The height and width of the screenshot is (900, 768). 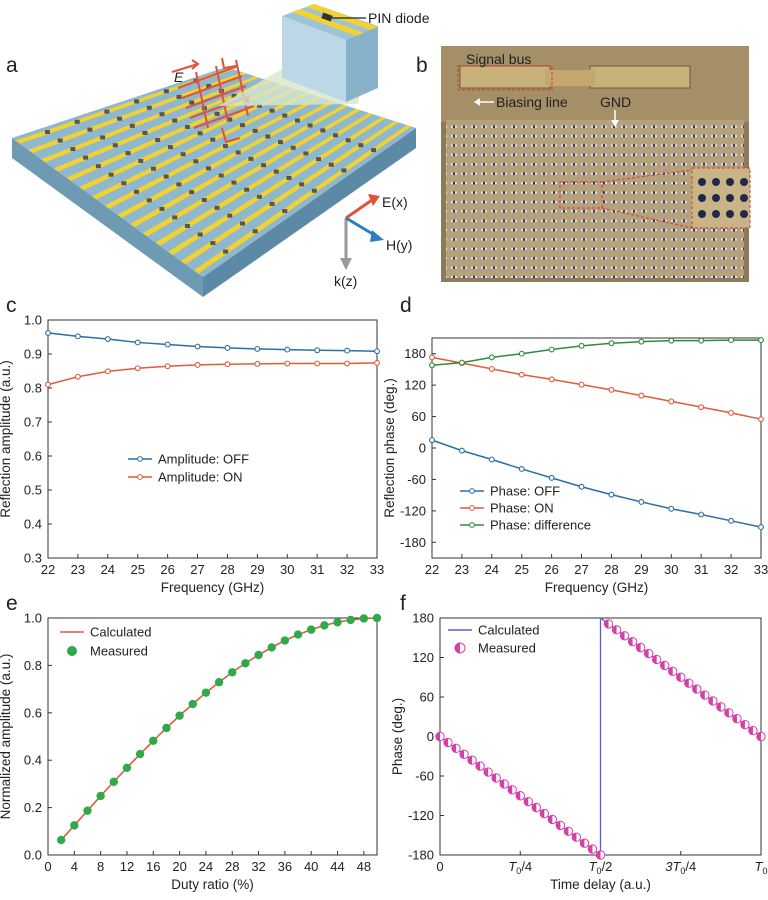 I want to click on y-tick-label: 1.0, so click(x=33, y=320).